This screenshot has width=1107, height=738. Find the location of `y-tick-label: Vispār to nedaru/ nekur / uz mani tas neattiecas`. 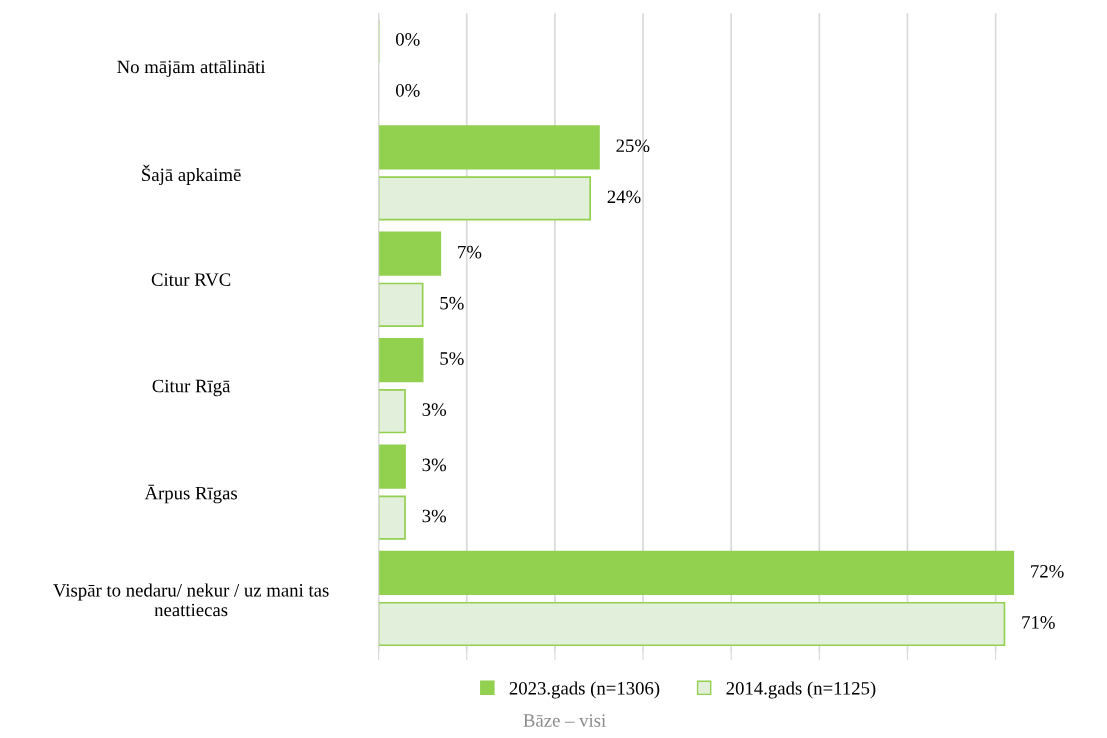

y-tick-label: Vispār to nedaru/ nekur / uz mani tas neattiecas is located at coordinates (191, 600).